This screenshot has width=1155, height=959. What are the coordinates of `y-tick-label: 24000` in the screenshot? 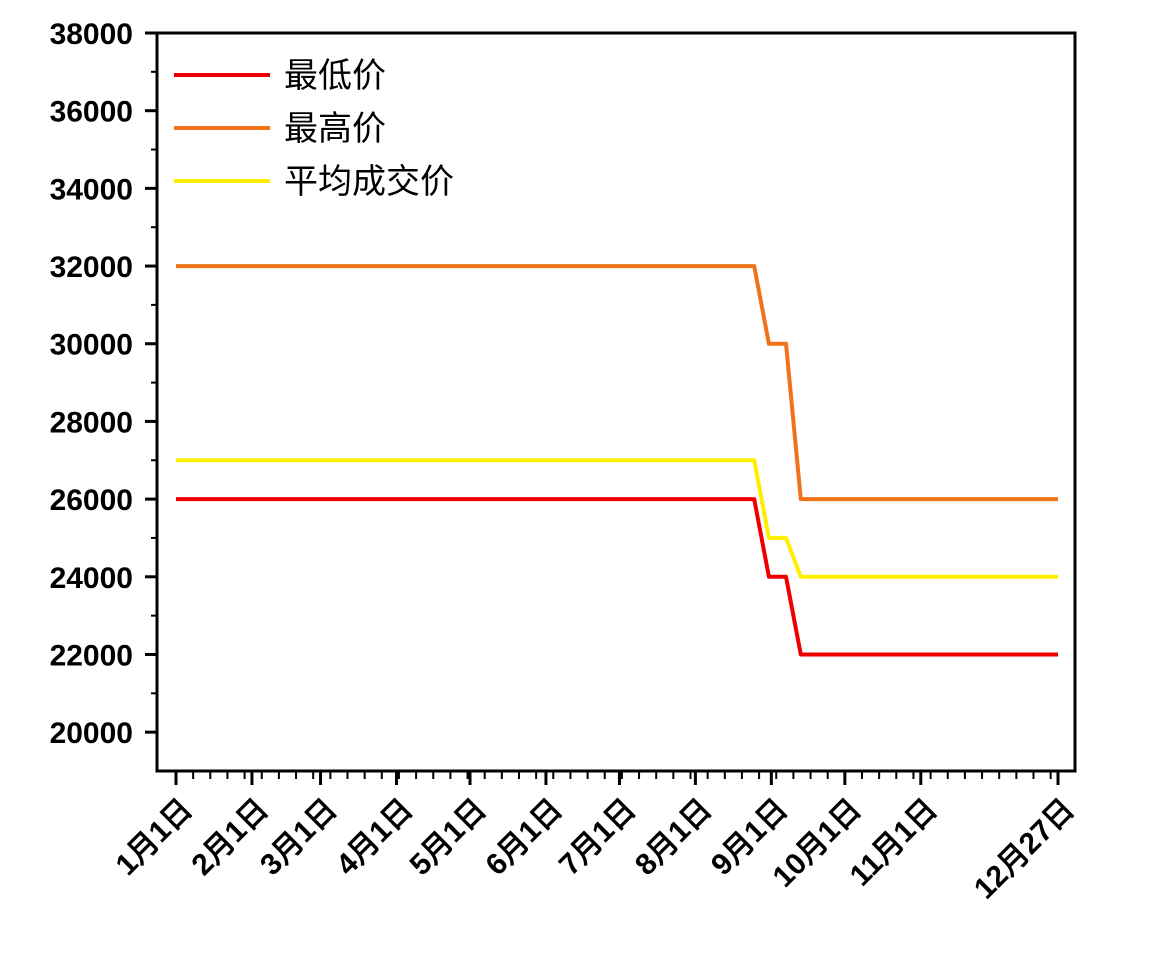 It's located at (91, 578).